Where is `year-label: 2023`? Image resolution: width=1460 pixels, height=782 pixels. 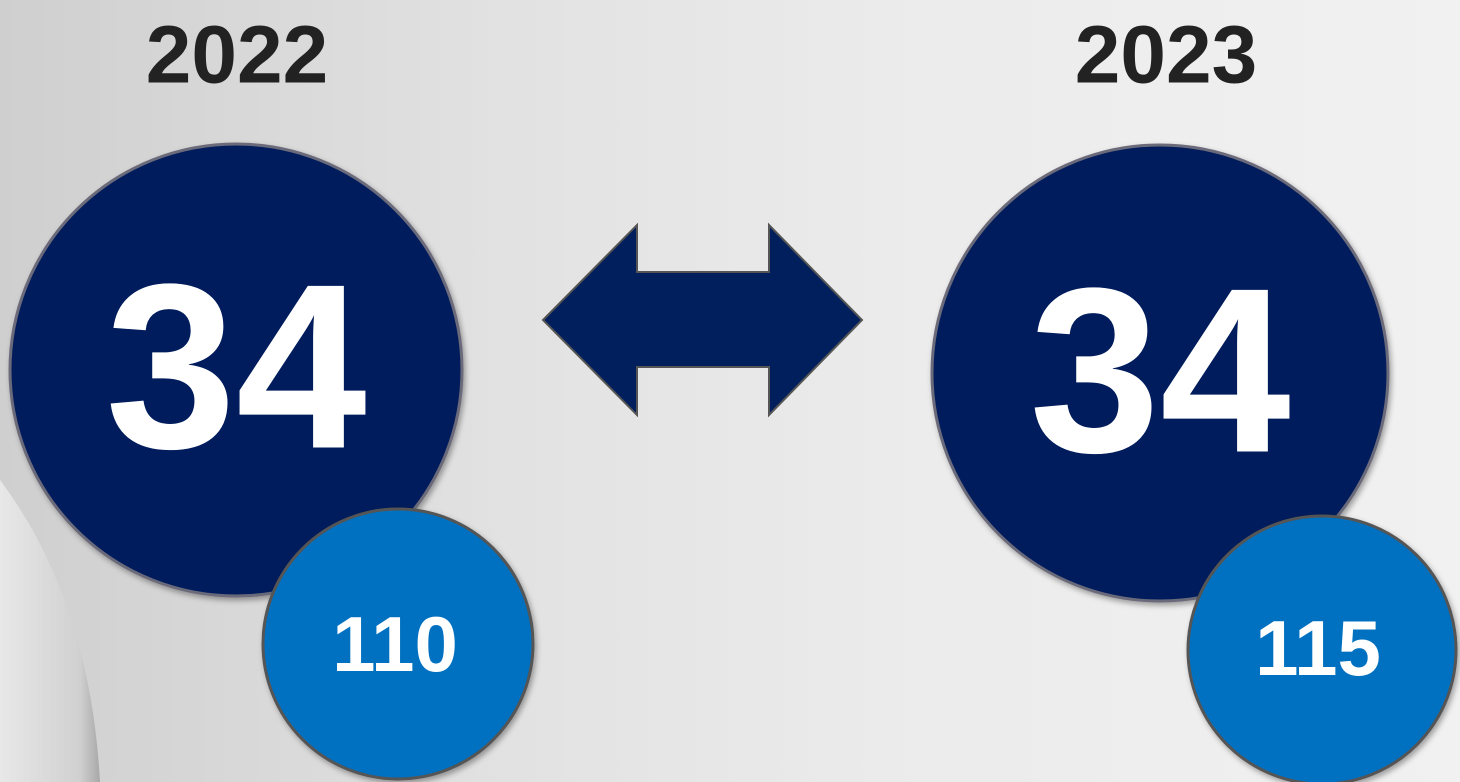
year-label: 2023 is located at coordinates (1166, 55).